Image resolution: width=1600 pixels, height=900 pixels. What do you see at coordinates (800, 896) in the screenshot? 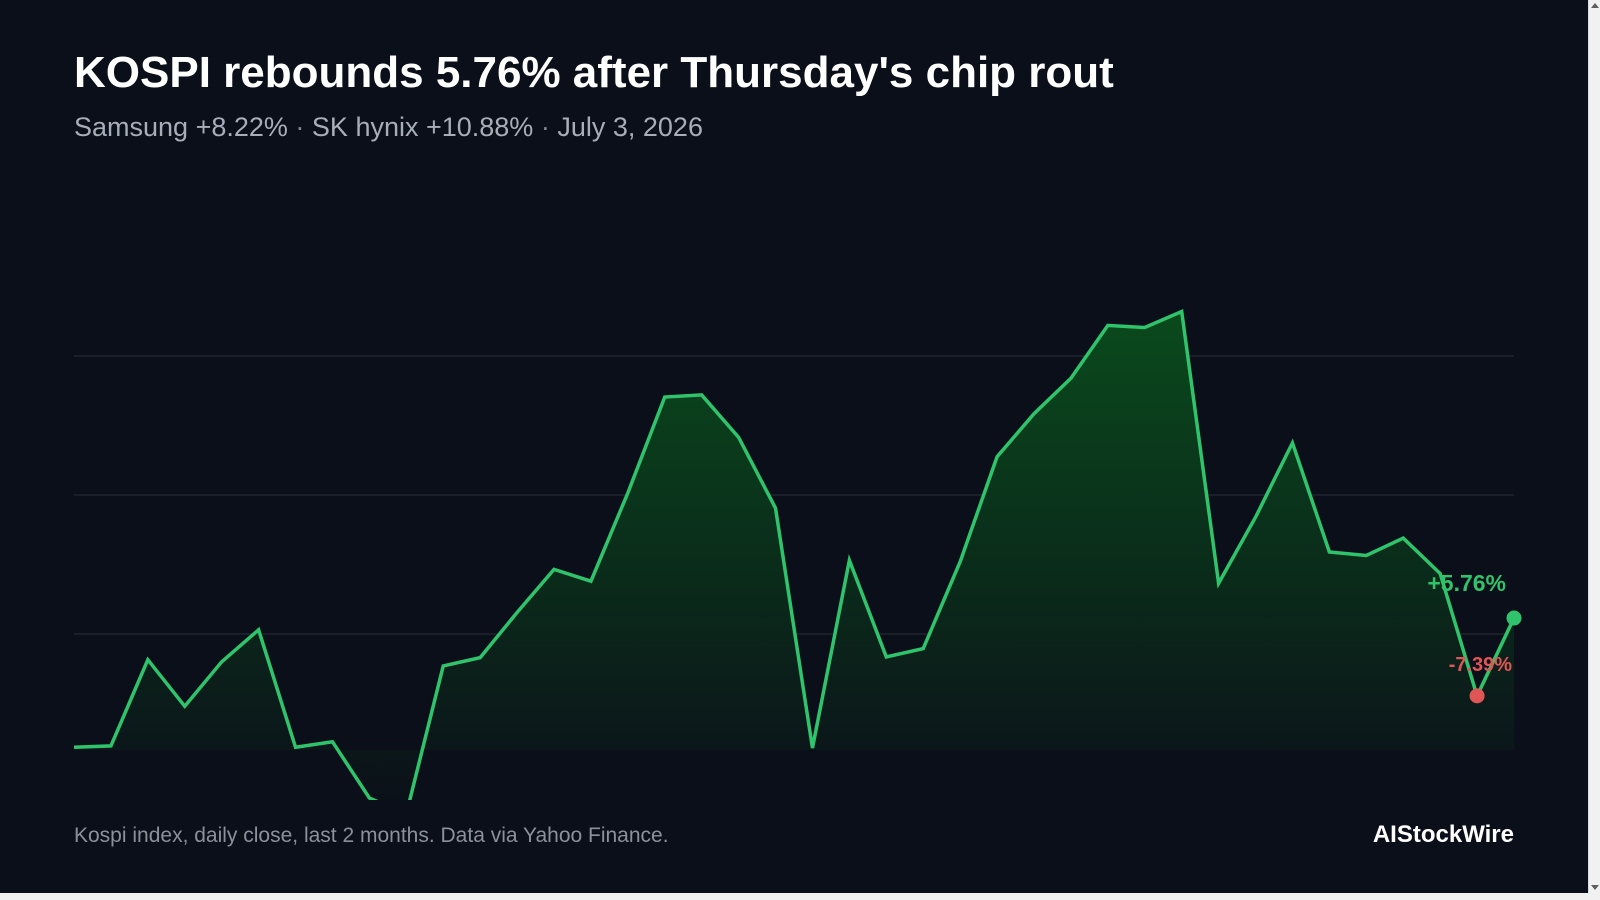
I see `horizontal-scrollbar` at bounding box center [800, 896].